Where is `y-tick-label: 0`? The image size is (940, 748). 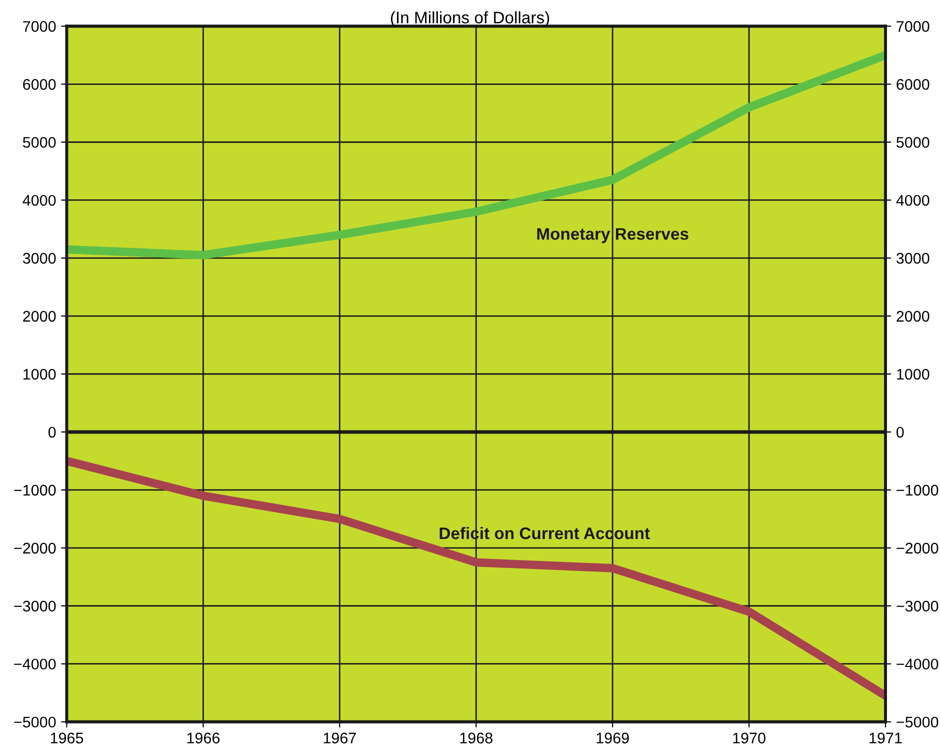
y-tick-label: 0 is located at coordinates (52, 432).